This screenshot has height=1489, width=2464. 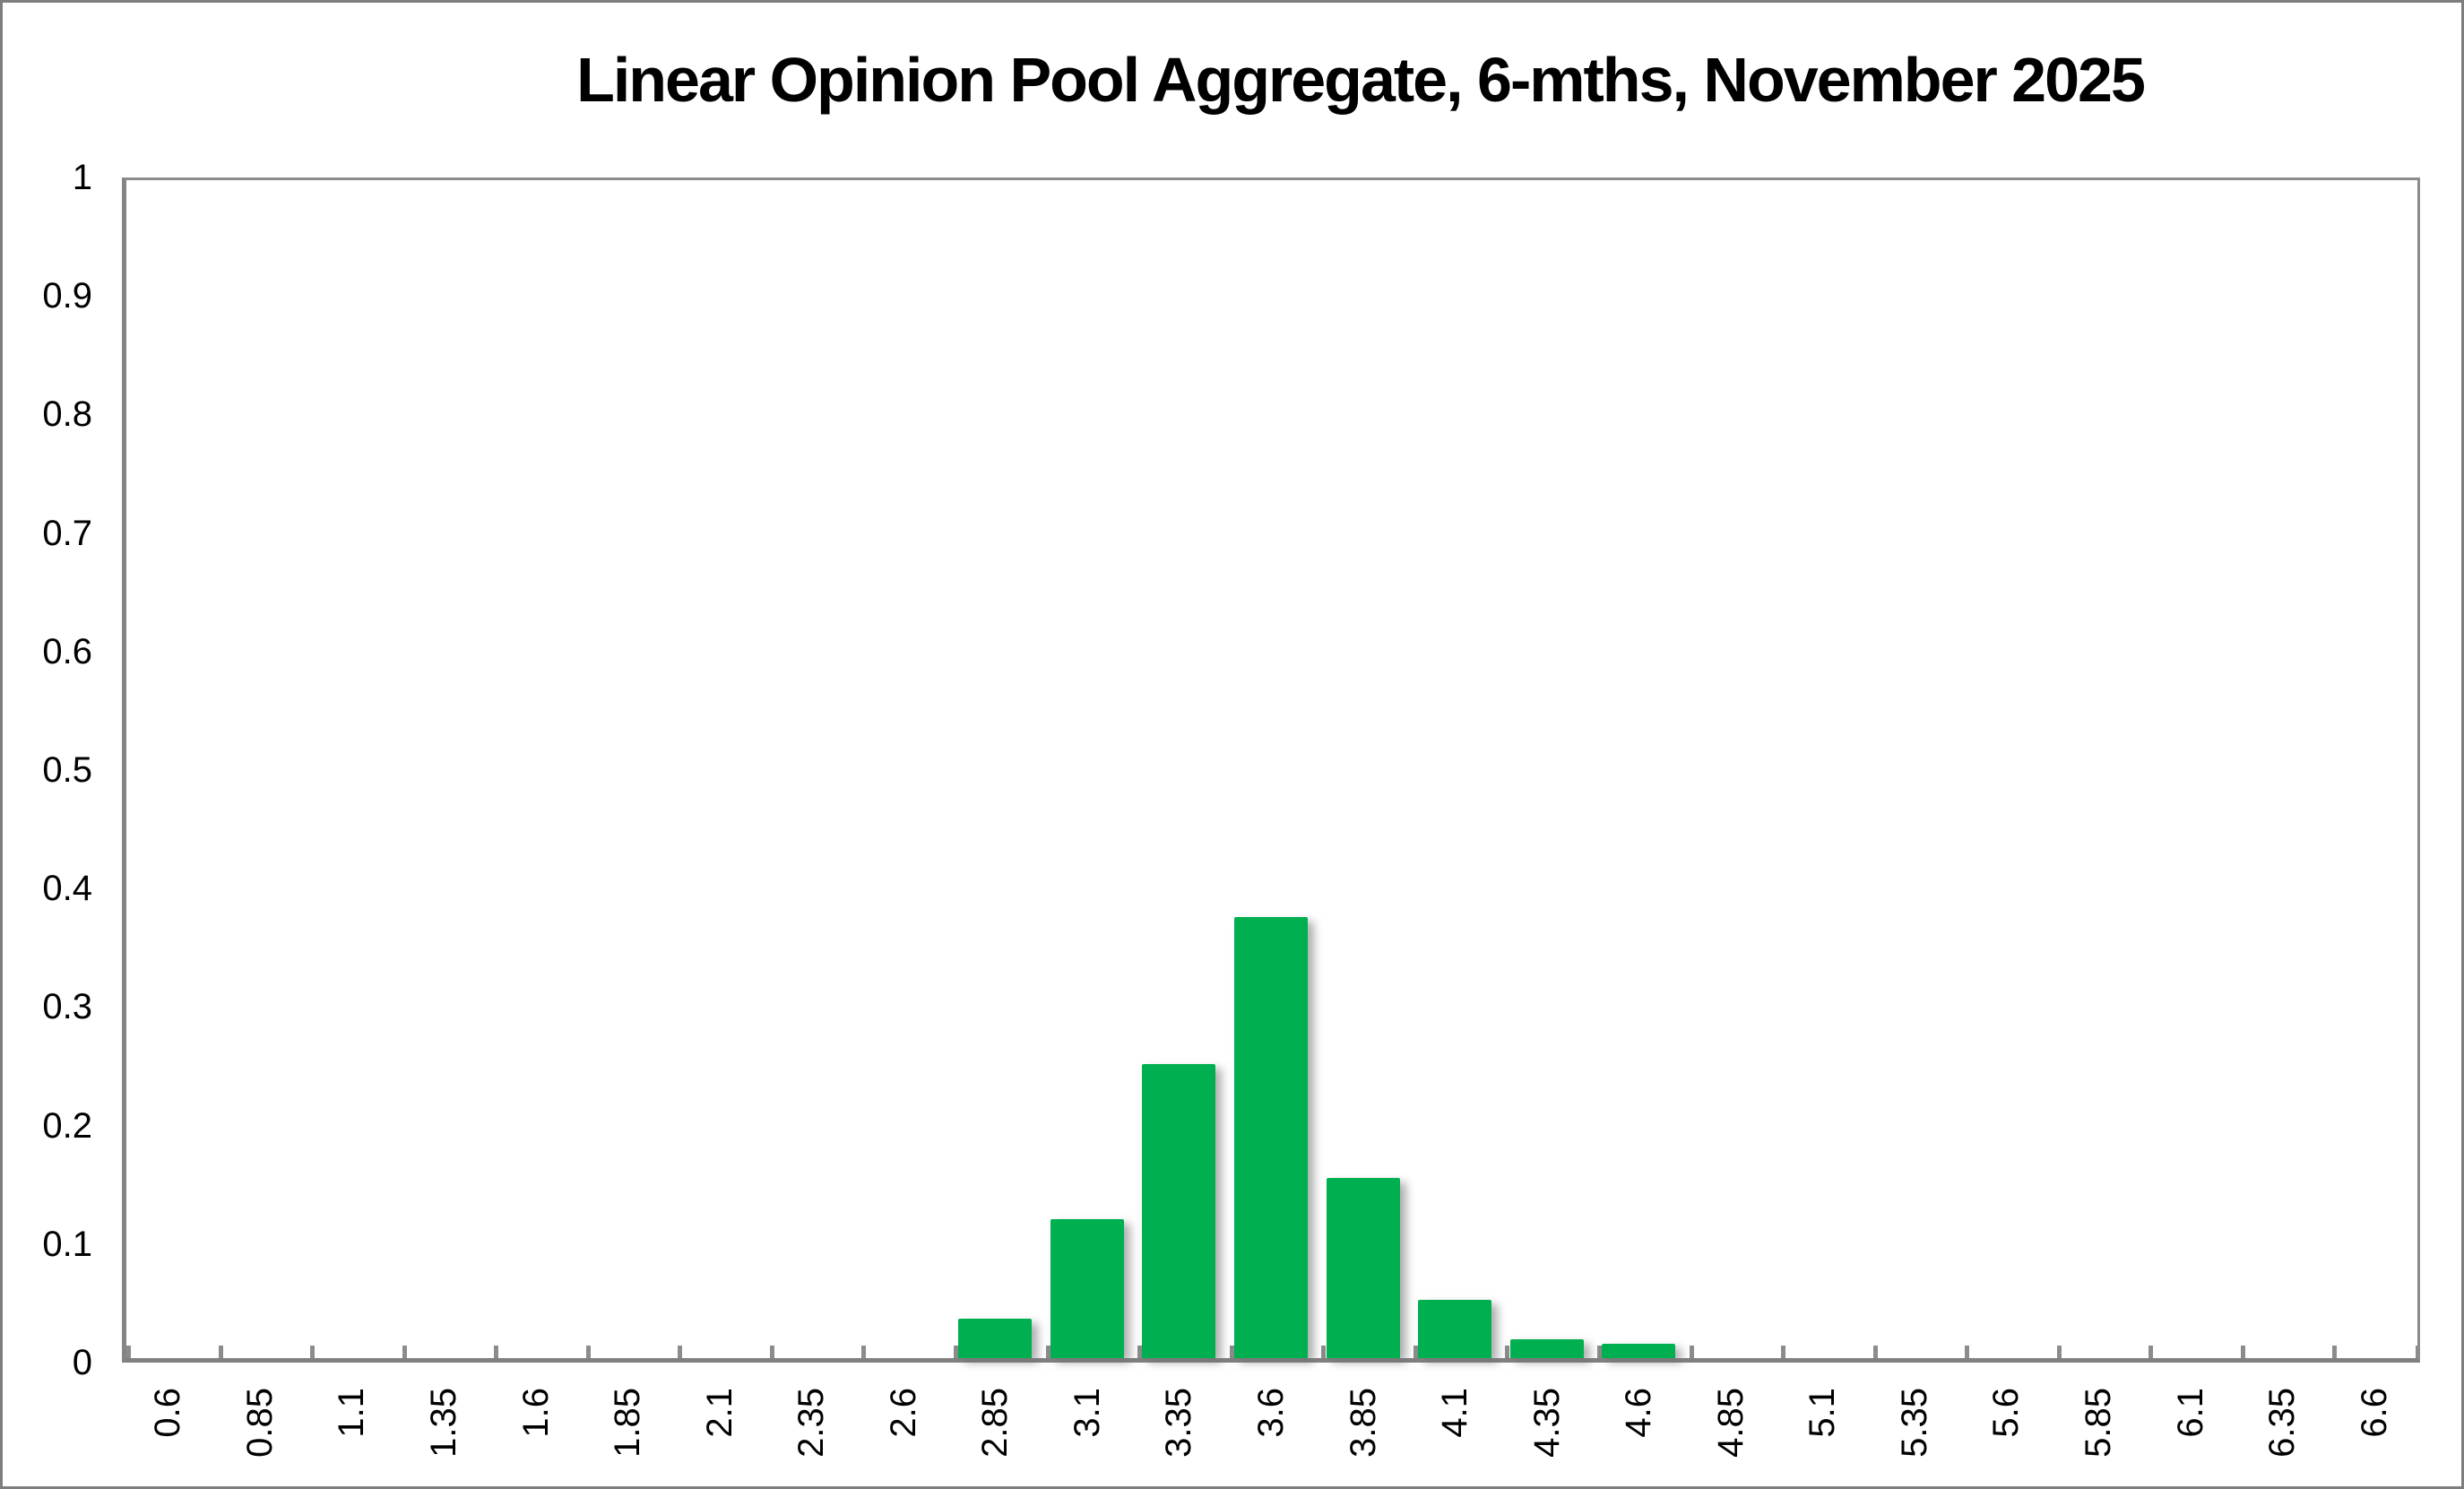 I want to click on x-axis-tick-label: 6.6, so click(x=2374, y=1413).